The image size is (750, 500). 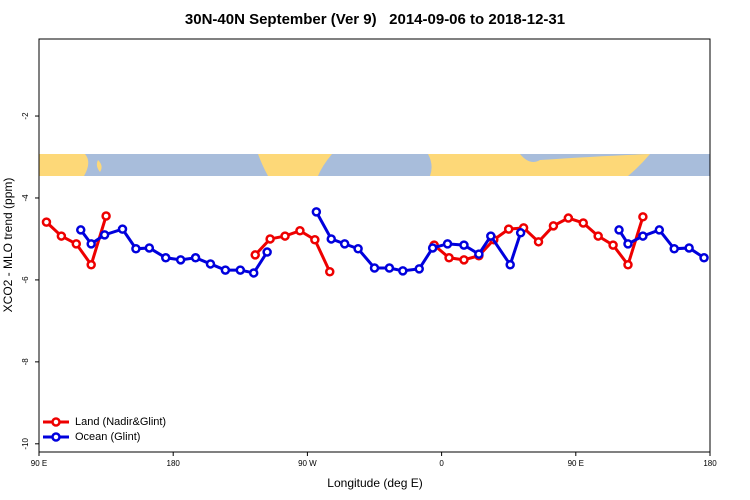 What do you see at coordinates (120, 422) in the screenshot?
I see `legend-label: Land (Nadir&Glint)` at bounding box center [120, 422].